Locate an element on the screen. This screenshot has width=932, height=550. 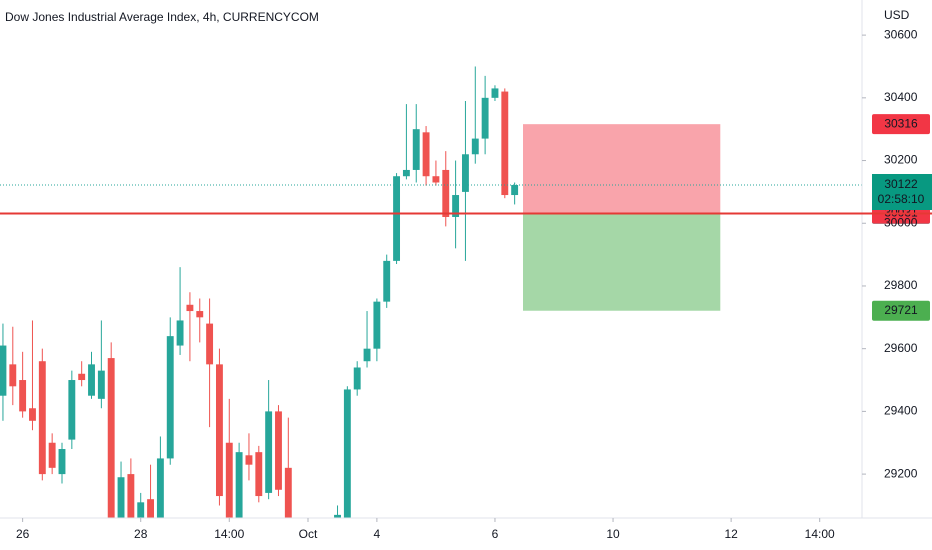
target-label: 29721 is located at coordinates (901, 310).